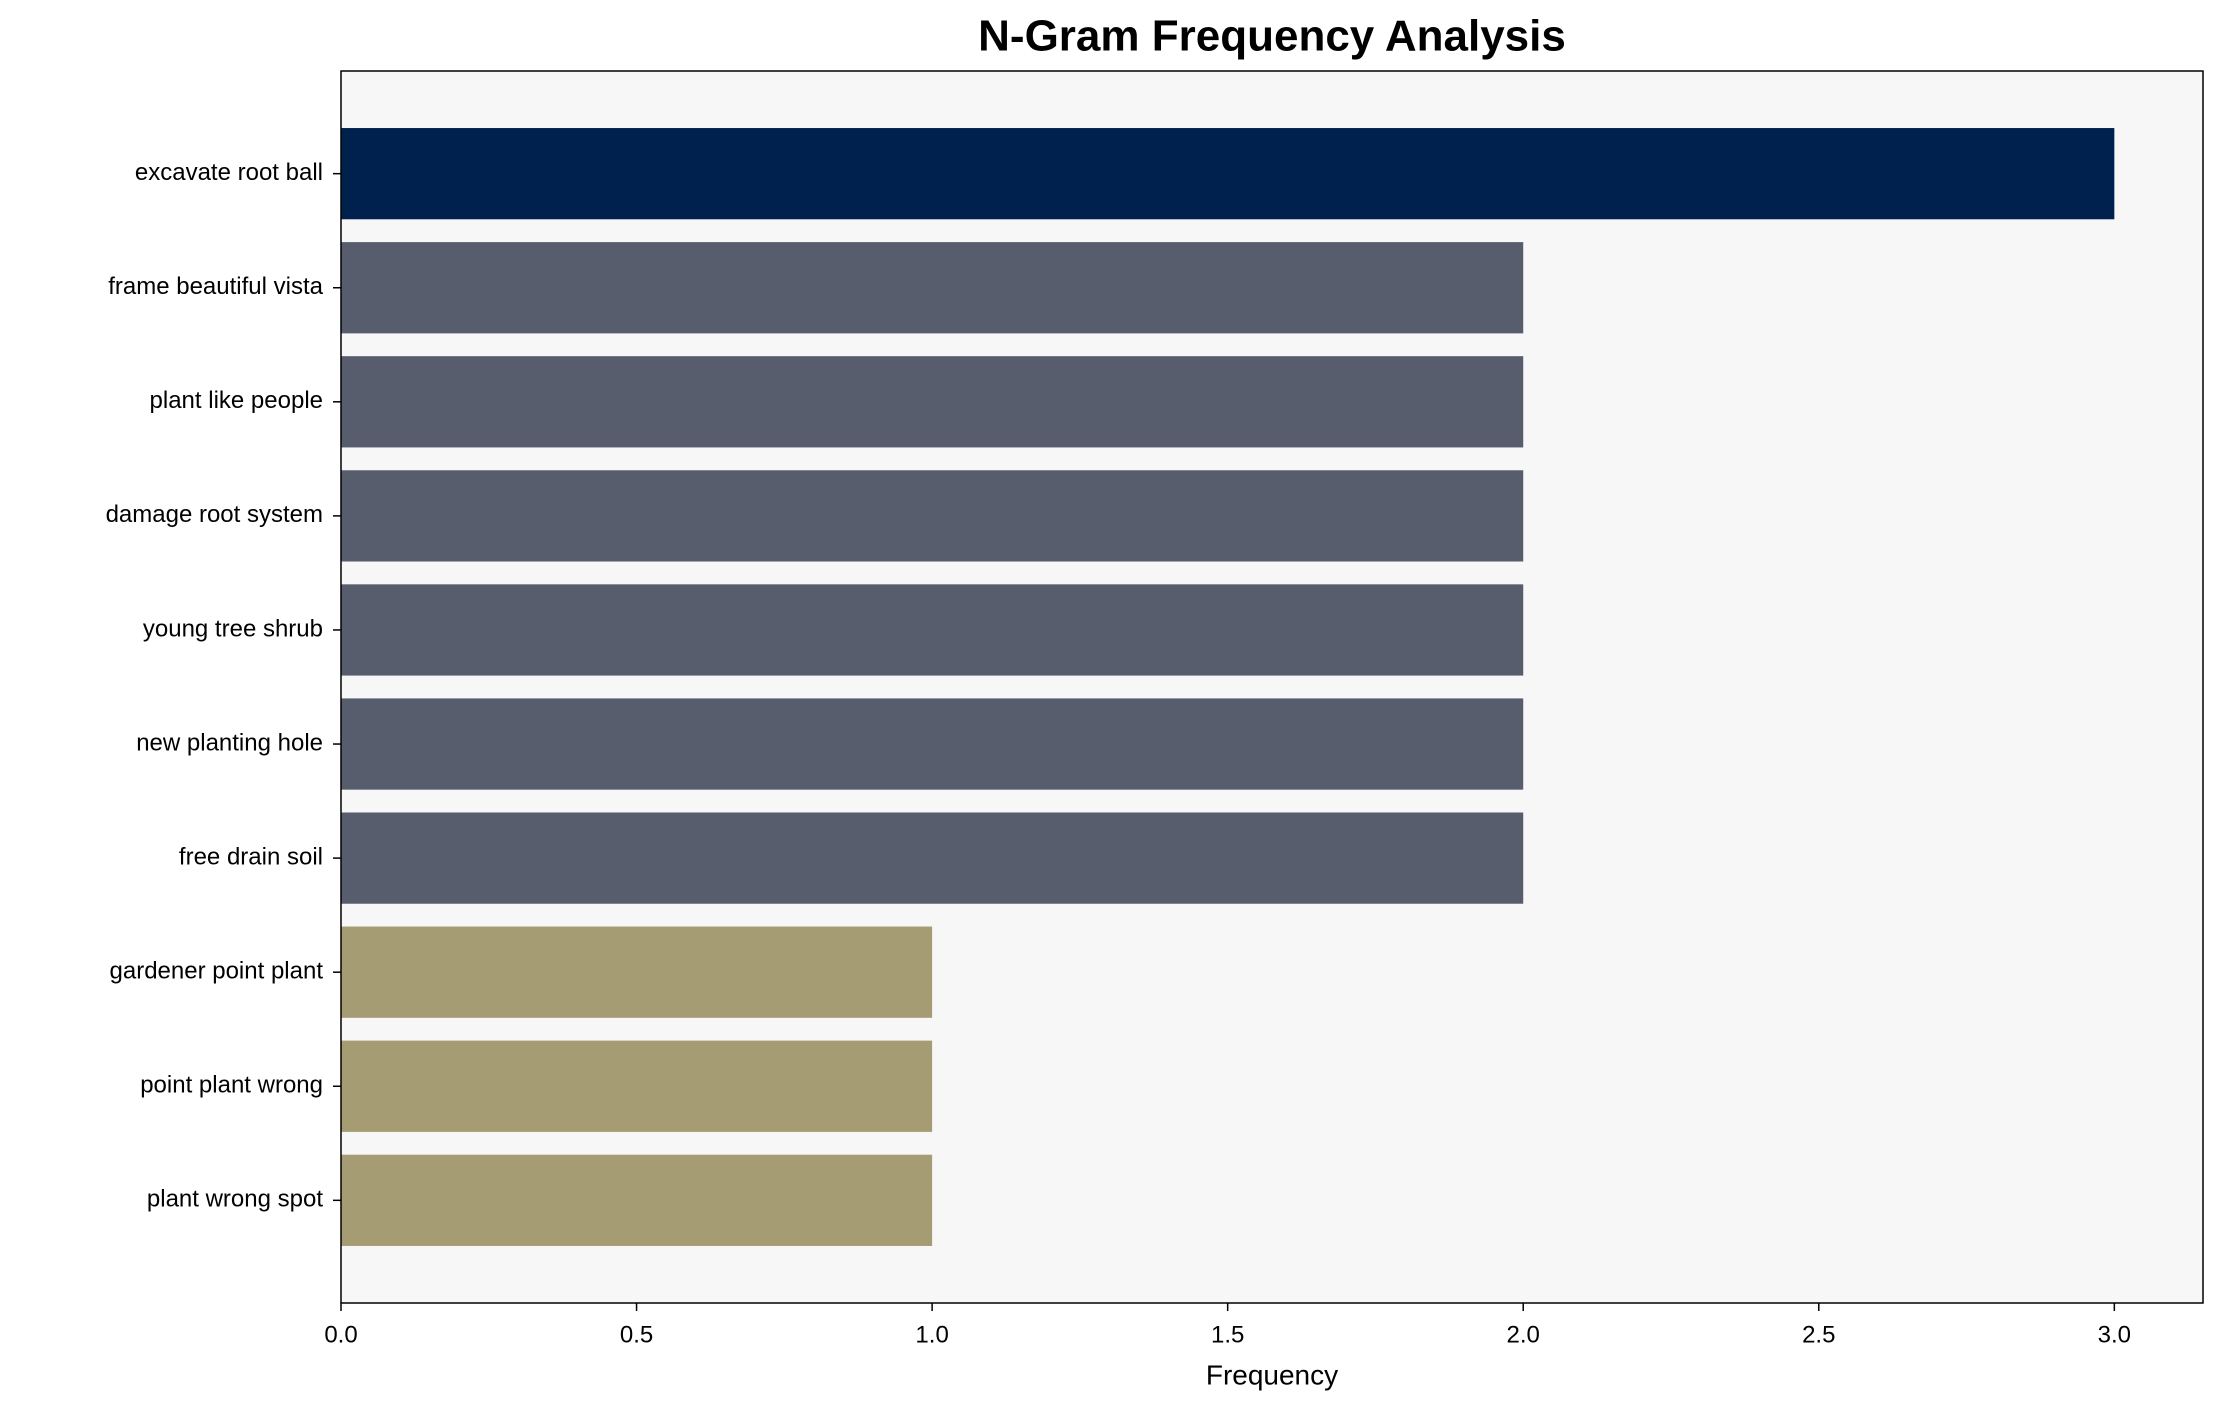 This screenshot has width=2221, height=1414. Describe the element at coordinates (235, 1199) in the screenshot. I see `y-tick-label: plant wrong spot` at that location.